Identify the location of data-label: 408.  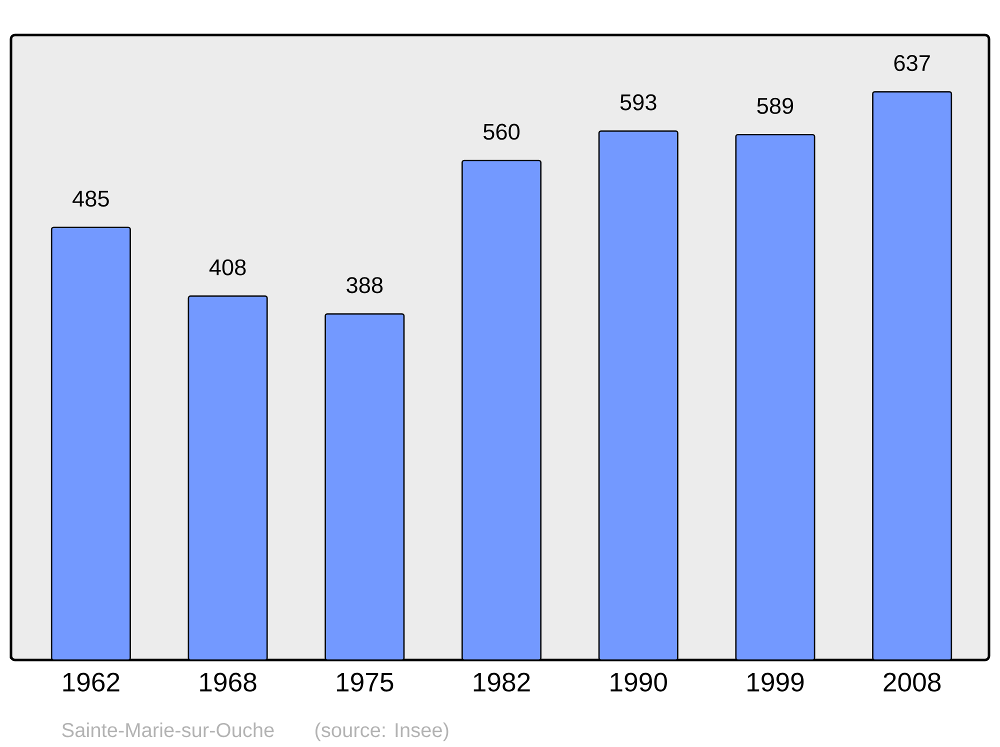
(227, 267).